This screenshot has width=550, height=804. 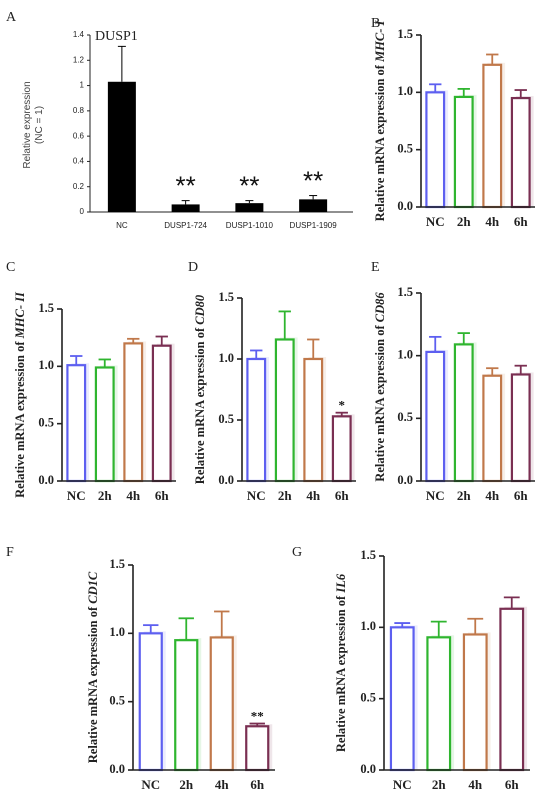 I want to click on x-tick-label: DUSP1-724, so click(x=185, y=225).